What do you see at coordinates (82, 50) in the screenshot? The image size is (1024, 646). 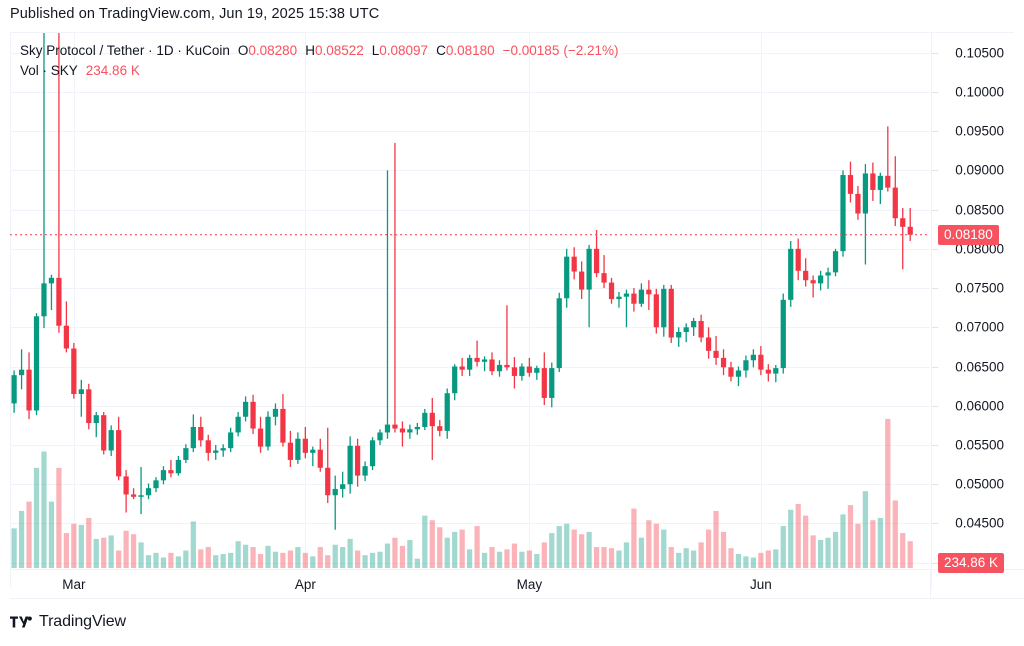 I see `legend-symbol: Sky Protocol / Tether` at bounding box center [82, 50].